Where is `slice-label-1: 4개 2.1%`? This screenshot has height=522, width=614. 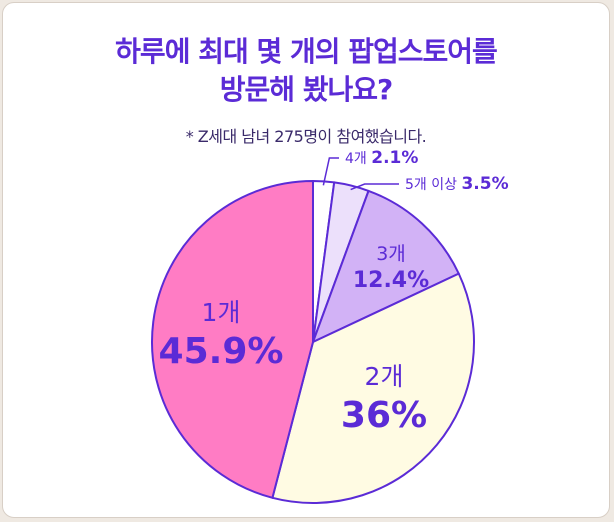 slice-label-1: 4개 2.1% is located at coordinates (381, 158).